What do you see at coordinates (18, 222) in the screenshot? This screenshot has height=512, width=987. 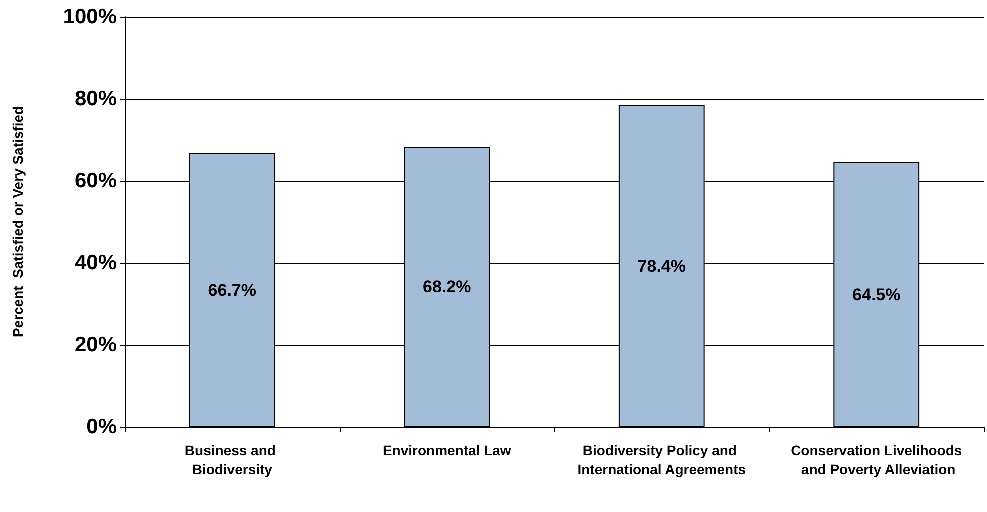 I see `y-axis-title: Percent Satisfied or Very Satisfied` at bounding box center [18, 222].